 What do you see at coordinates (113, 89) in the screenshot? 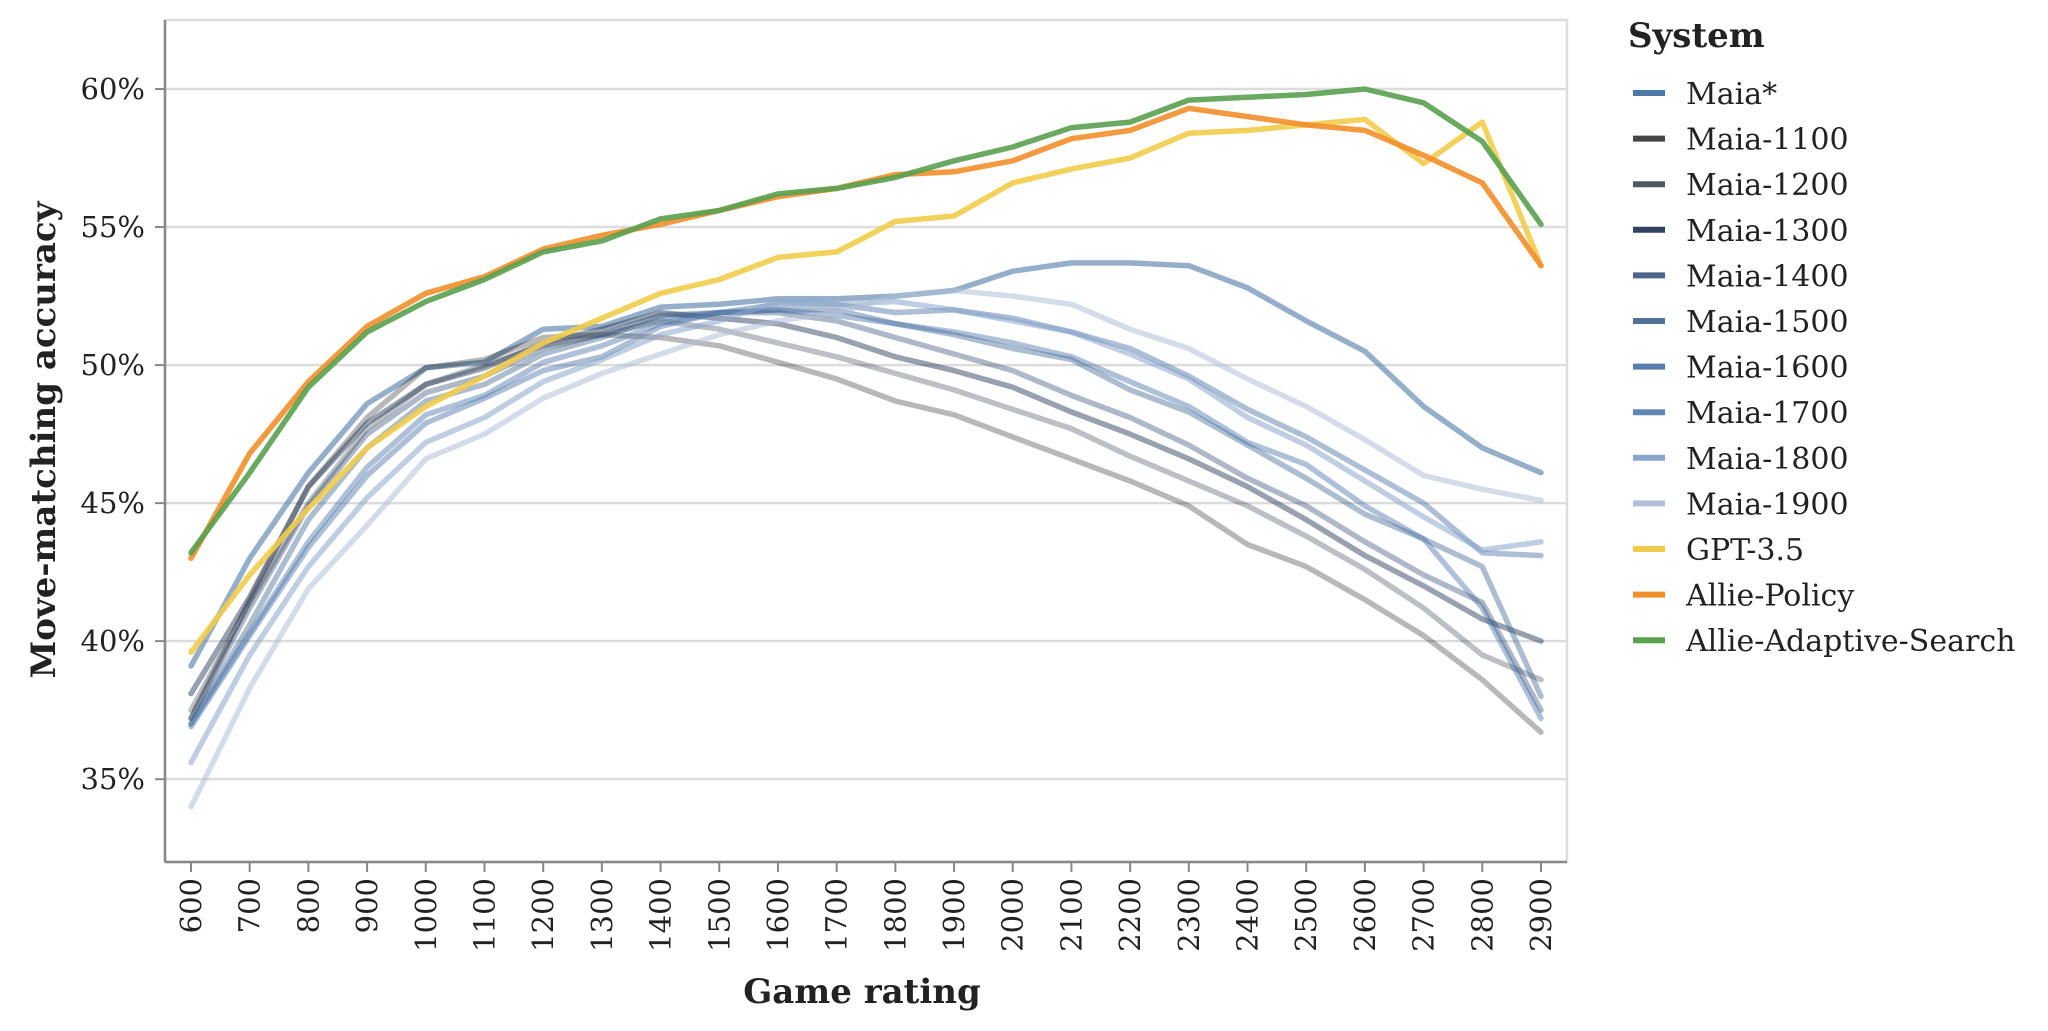
I see `y-tick-label: 60%` at bounding box center [113, 89].